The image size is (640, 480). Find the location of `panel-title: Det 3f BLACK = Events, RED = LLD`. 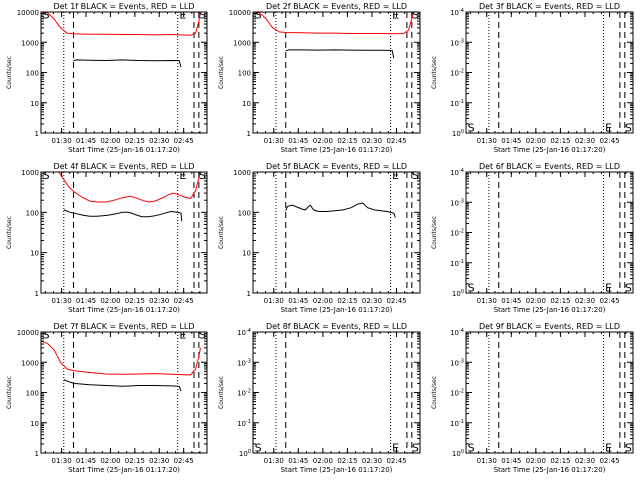

panel-title: Det 3f BLACK = Events, RED = LLD is located at coordinates (549, 6).